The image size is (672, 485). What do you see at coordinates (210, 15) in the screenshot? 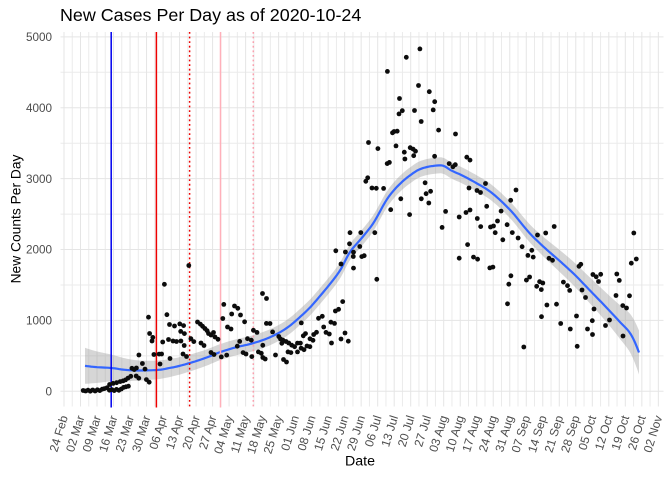
I see `svg-text:New Cases Per Day as of 2020-1: New Cases Per Day as of 2020-10-24` at bounding box center [210, 15].